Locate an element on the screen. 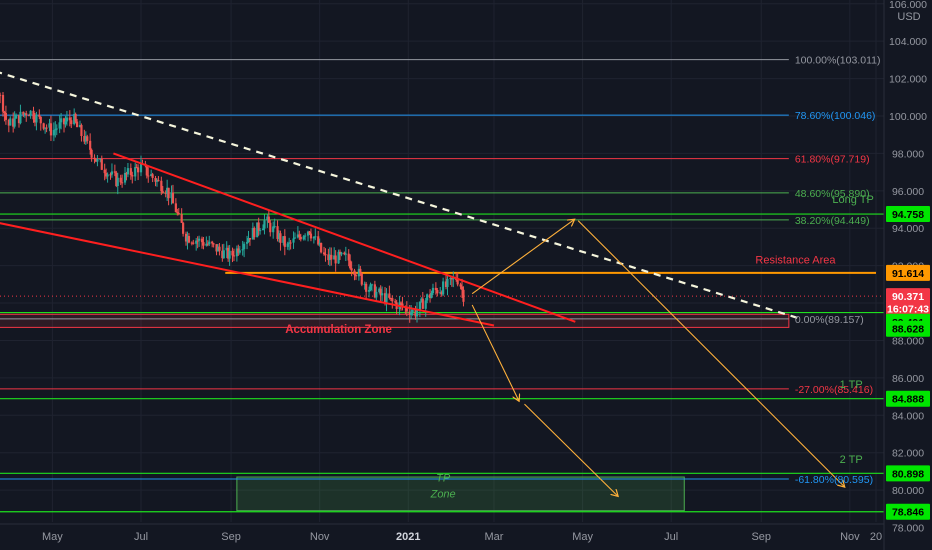 This screenshot has width=932, height=550. price-tag-label: 91.614 is located at coordinates (908, 274).